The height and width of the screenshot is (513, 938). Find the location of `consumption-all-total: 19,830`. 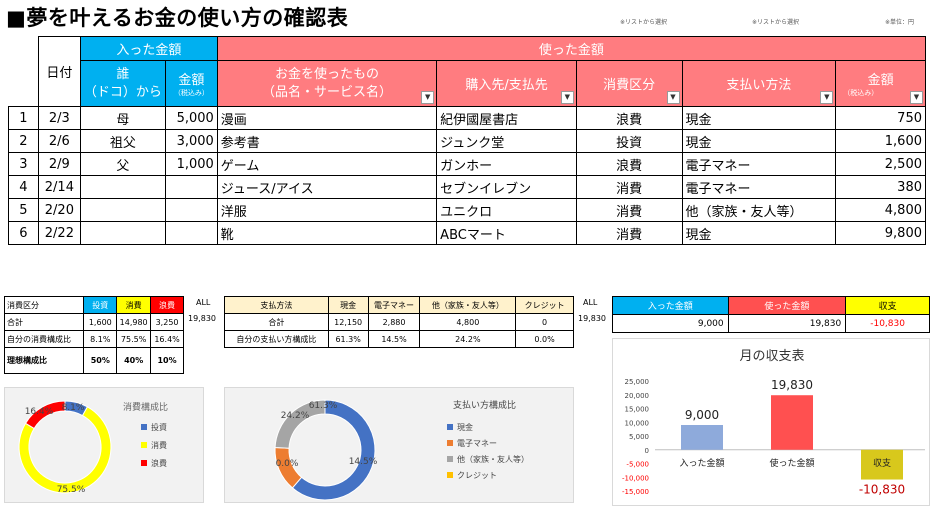

consumption-all-total: 19,830 is located at coordinates (202, 318).